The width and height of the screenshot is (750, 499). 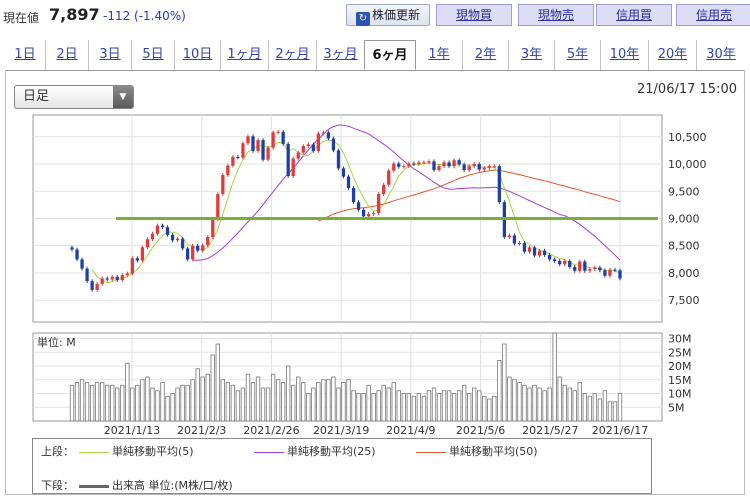 I want to click on volume-tick-label: 20M, so click(x=680, y=366).